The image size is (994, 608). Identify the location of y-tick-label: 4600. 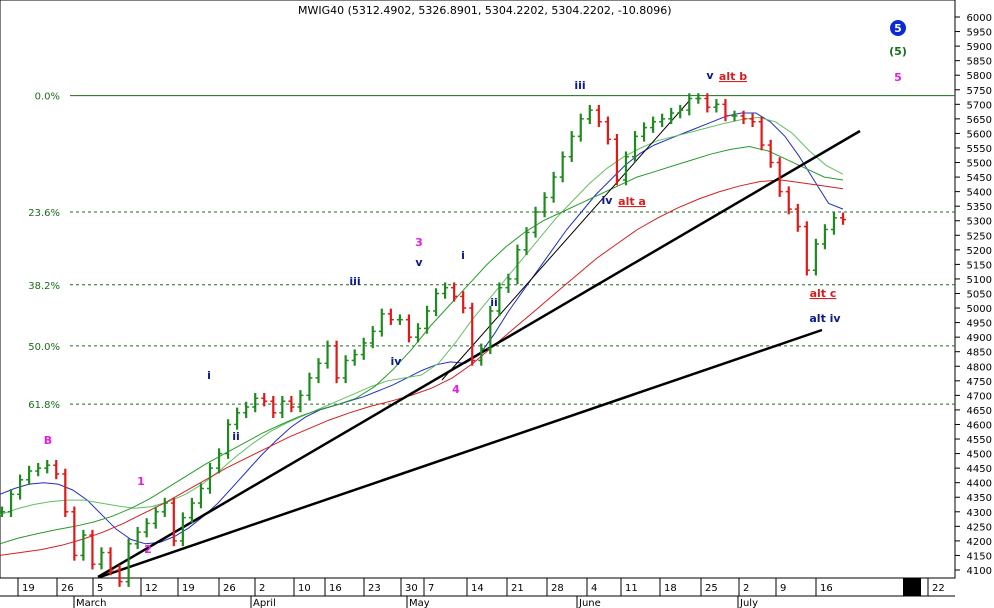
(979, 425).